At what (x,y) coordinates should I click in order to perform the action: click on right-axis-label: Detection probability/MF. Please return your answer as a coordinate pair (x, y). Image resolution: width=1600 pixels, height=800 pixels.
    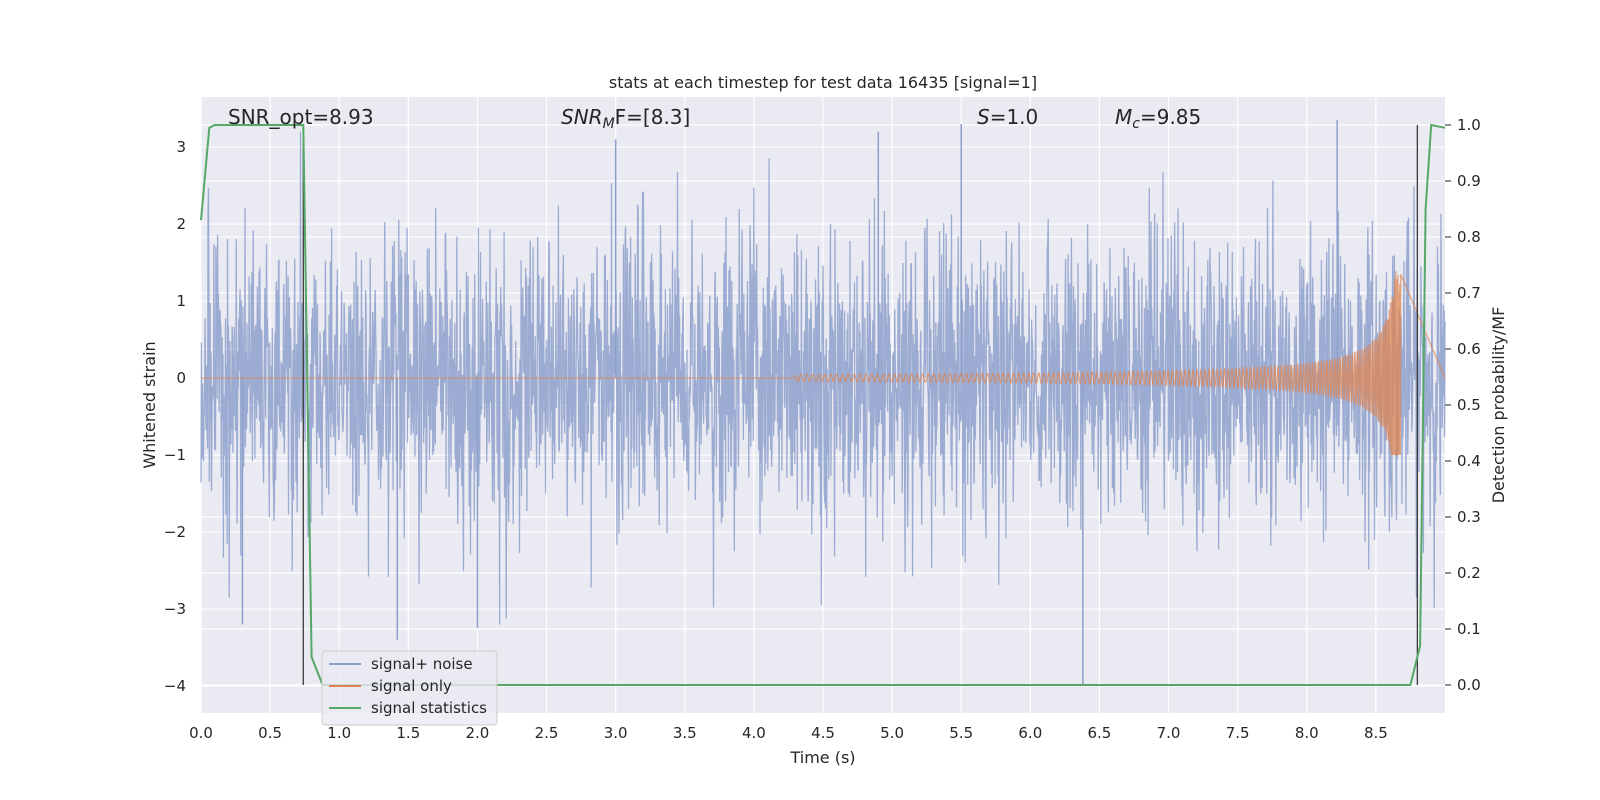
    Looking at the image, I should click on (1498, 405).